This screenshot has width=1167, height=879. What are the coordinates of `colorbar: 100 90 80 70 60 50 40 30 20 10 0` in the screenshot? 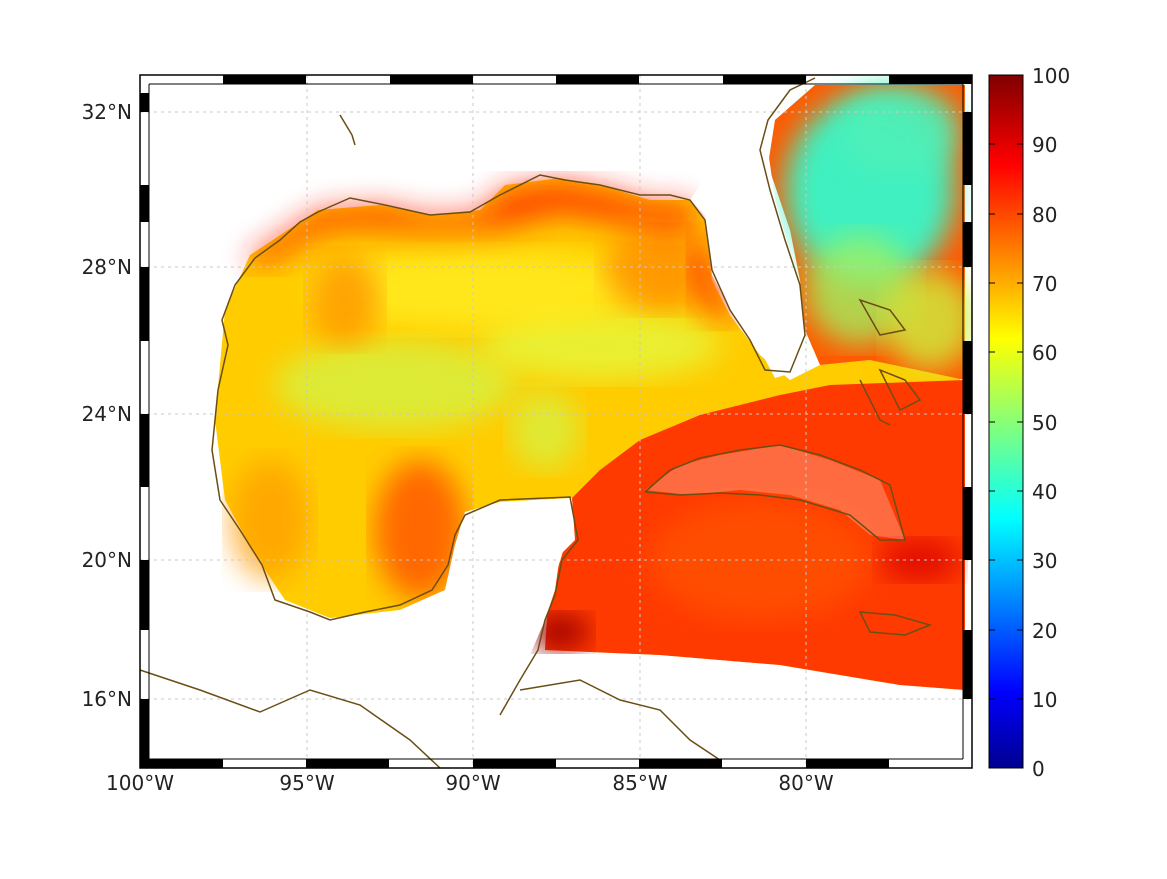 It's located at (1029, 422).